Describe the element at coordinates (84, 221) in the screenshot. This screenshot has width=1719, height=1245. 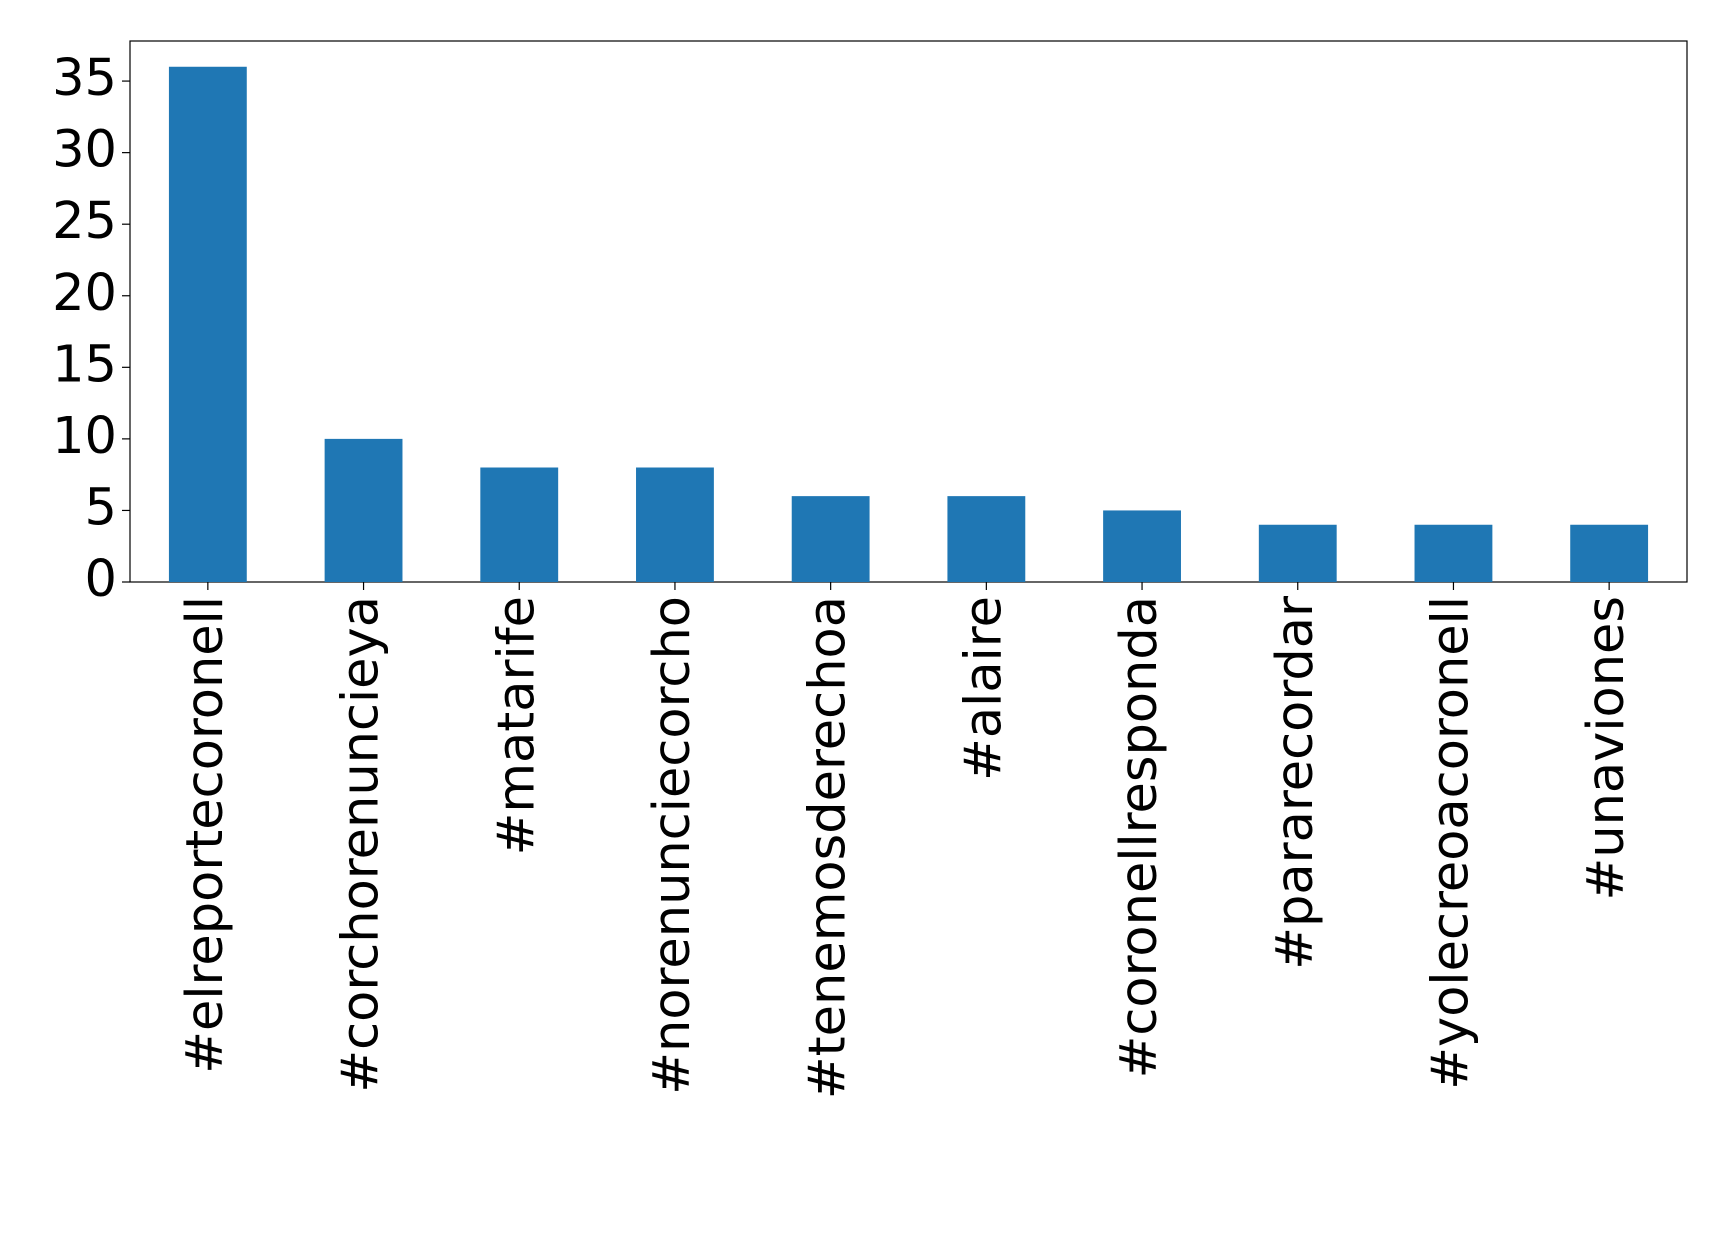
I see `y-tick-label: 25` at that location.